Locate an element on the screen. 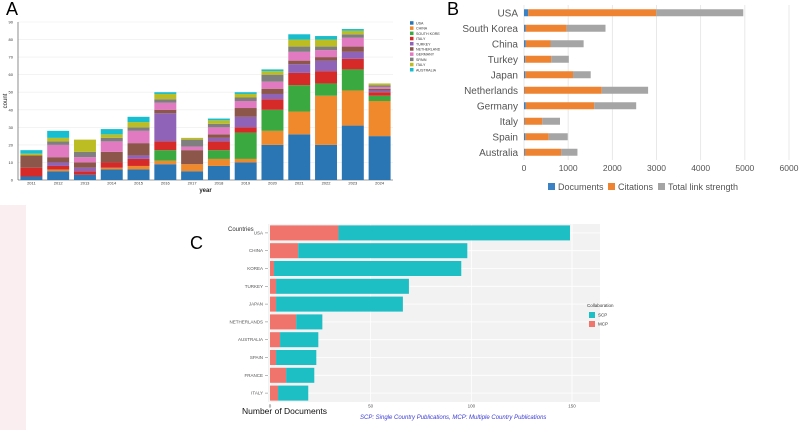 The image size is (800, 430). legend-swatch-south-korea is located at coordinates (412, 33).